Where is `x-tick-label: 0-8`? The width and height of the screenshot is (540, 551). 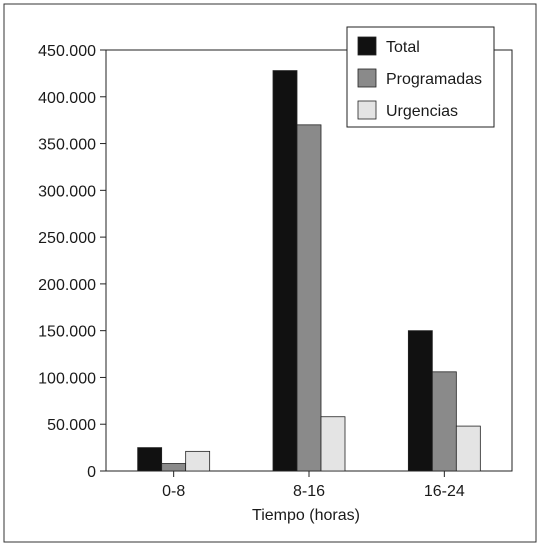
x-tick-label: 0-8 is located at coordinates (173, 491).